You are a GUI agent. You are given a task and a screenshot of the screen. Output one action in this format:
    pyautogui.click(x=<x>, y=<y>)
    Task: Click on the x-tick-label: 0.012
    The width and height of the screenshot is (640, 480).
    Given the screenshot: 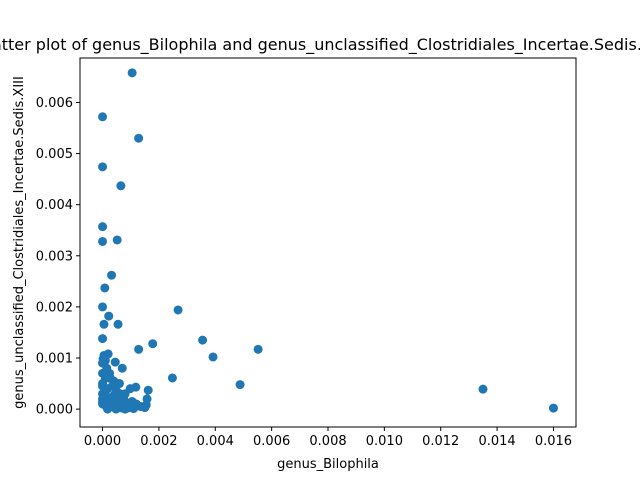 What is the action you would take?
    pyautogui.click(x=440, y=441)
    